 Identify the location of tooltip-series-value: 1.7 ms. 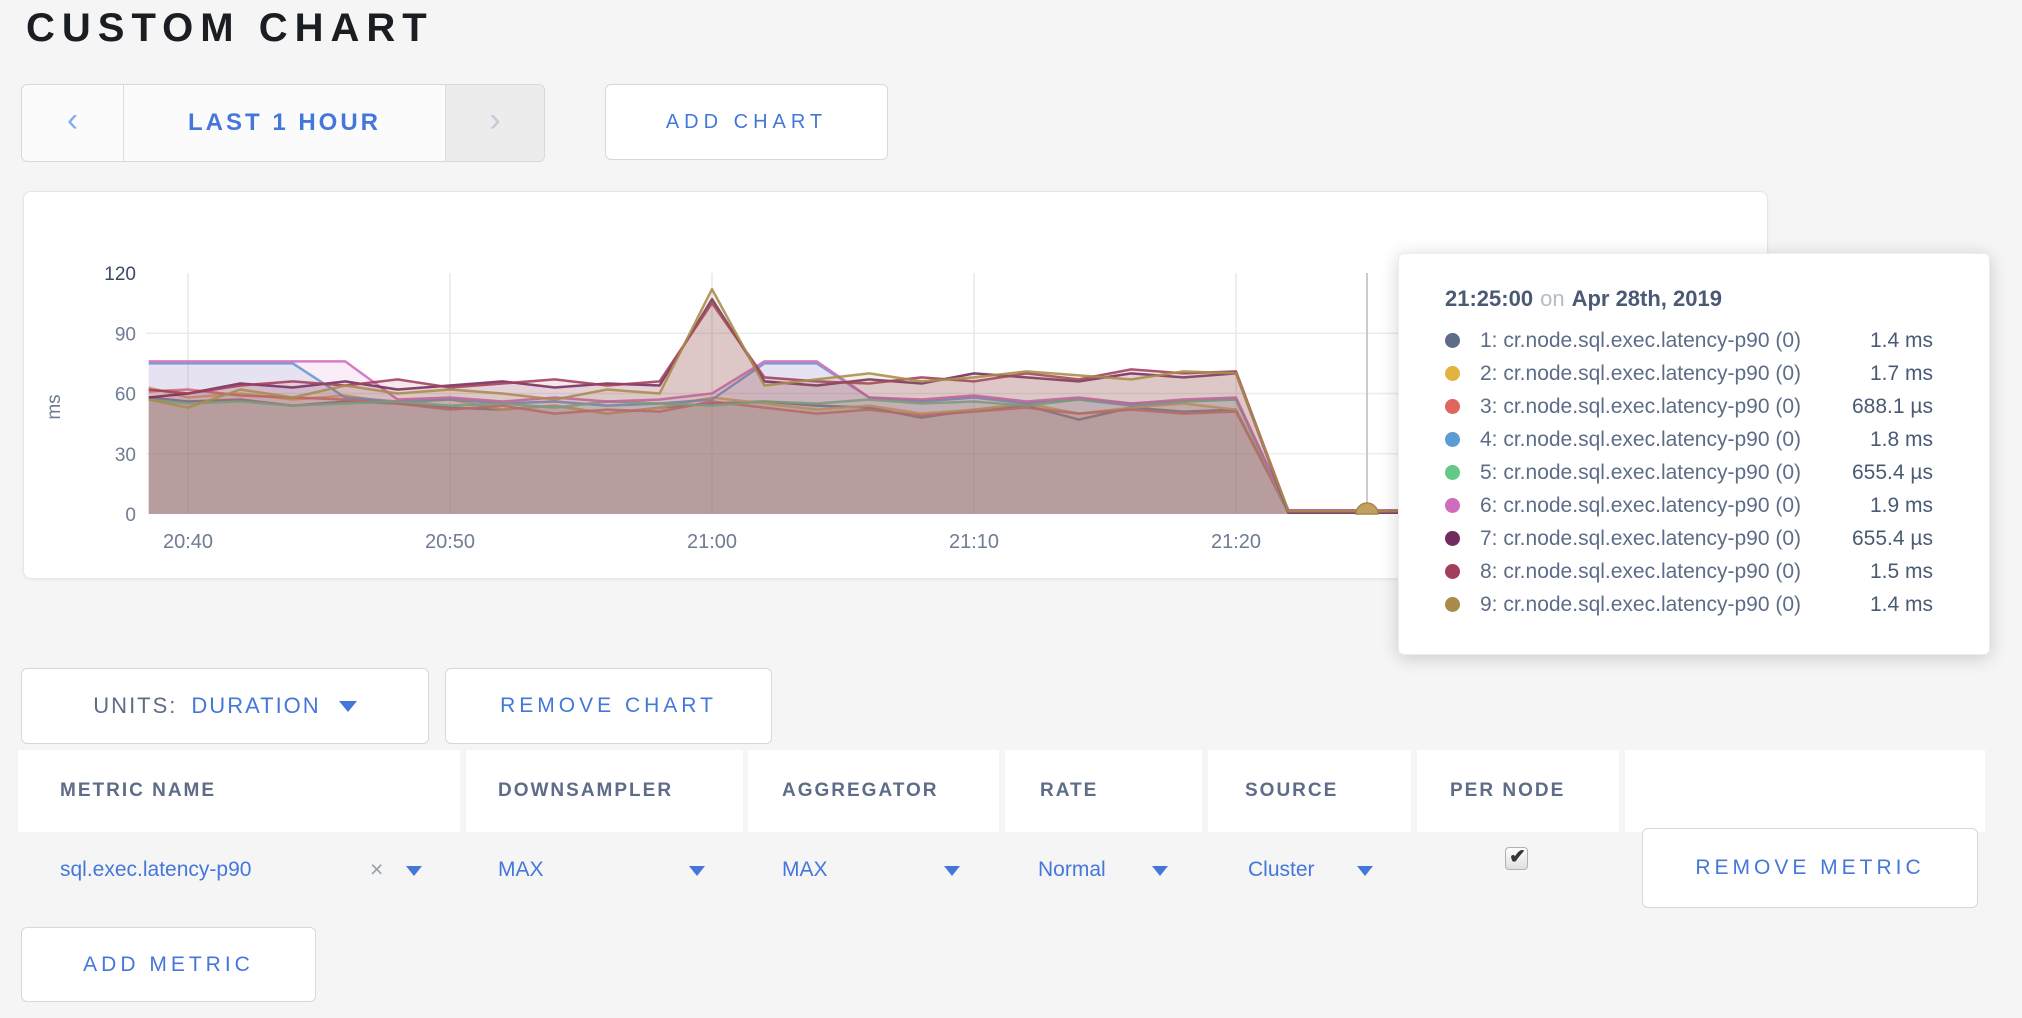
(1901, 373).